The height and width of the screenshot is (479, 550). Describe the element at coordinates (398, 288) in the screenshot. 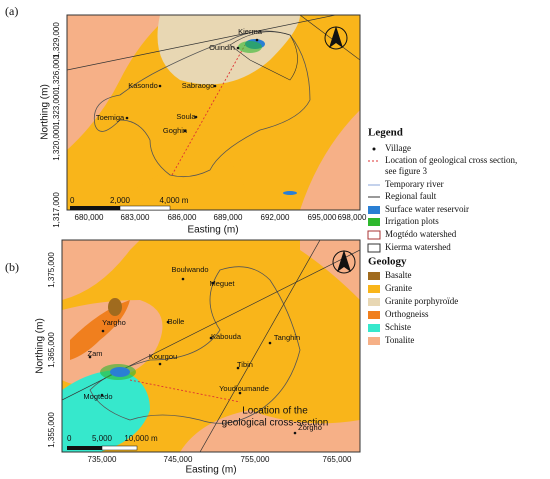

I see `legend-label: Granite` at that location.